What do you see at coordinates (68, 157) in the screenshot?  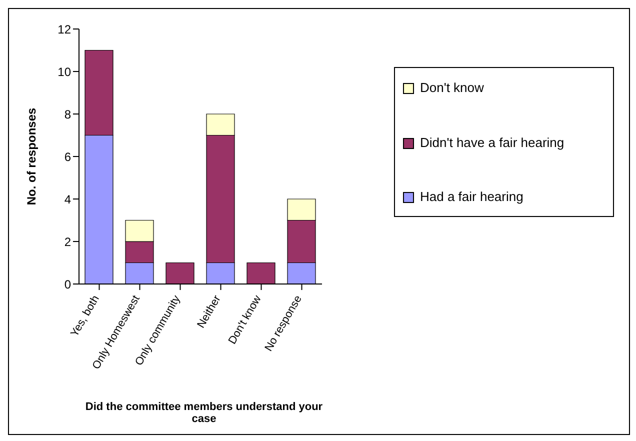 I see `y-tick-label: 6` at bounding box center [68, 157].